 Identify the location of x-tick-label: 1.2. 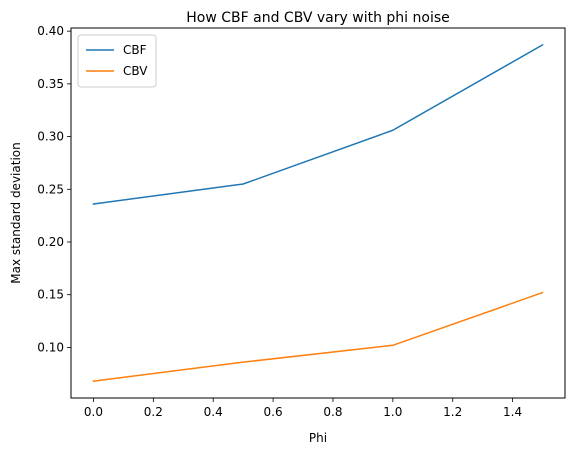
(452, 412).